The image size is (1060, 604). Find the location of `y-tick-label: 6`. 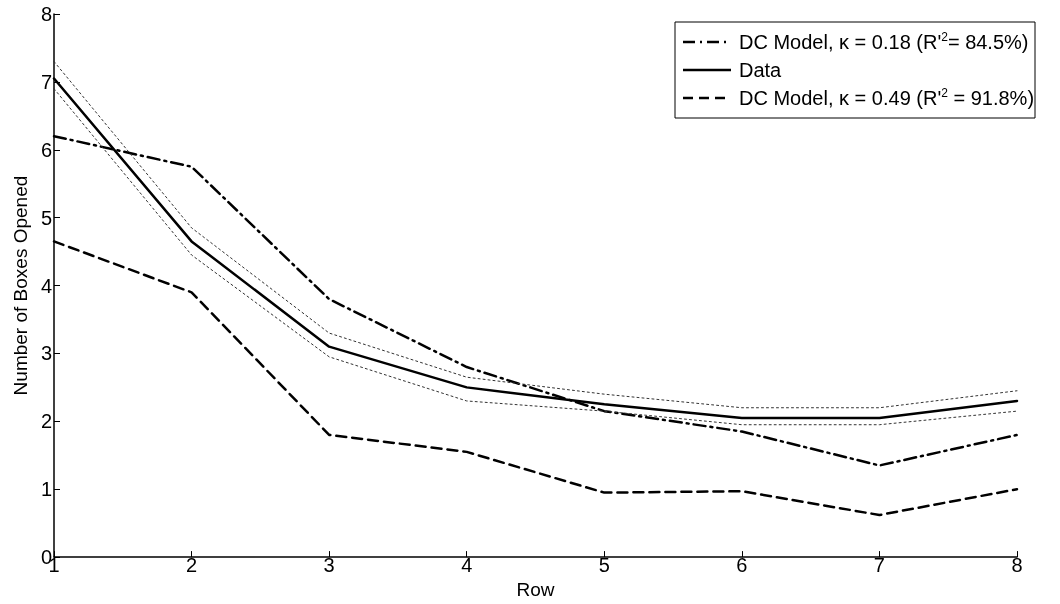

y-tick-label: 6 is located at coordinates (46, 149).